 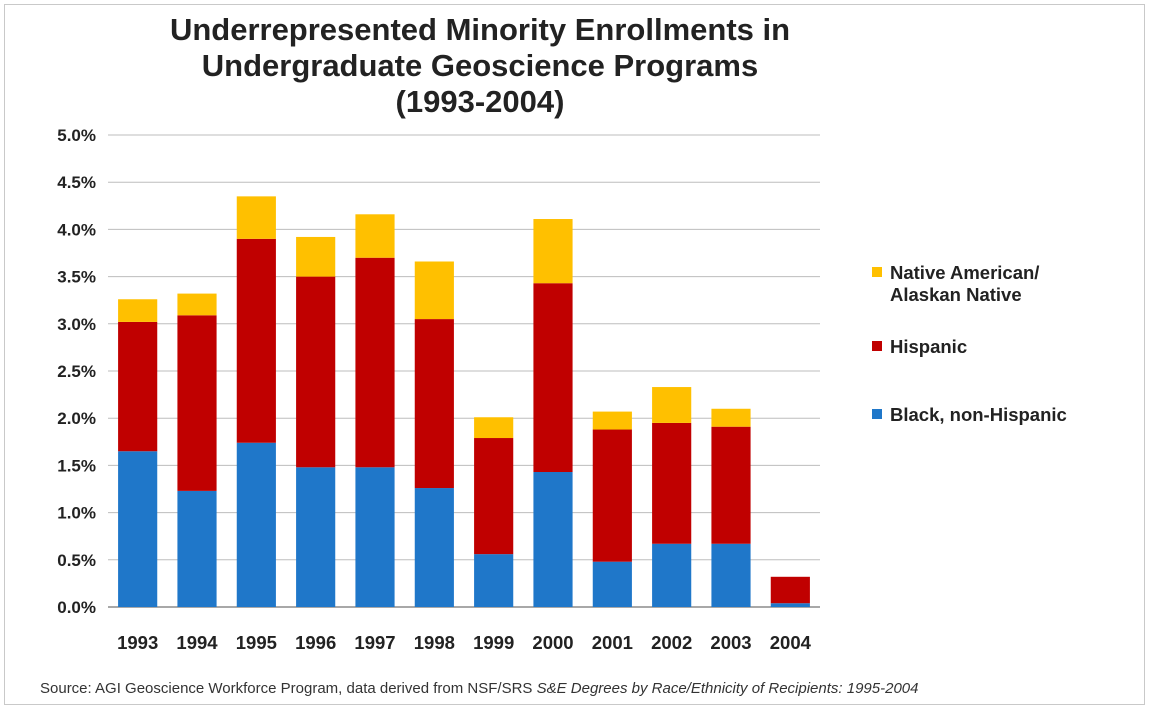 I want to click on legend-swatch-black, so click(x=877, y=414).